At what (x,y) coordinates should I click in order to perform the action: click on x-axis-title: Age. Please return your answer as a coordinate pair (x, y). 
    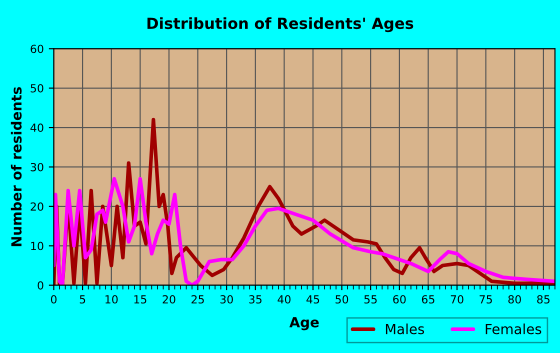
    Looking at the image, I should click on (304, 323).